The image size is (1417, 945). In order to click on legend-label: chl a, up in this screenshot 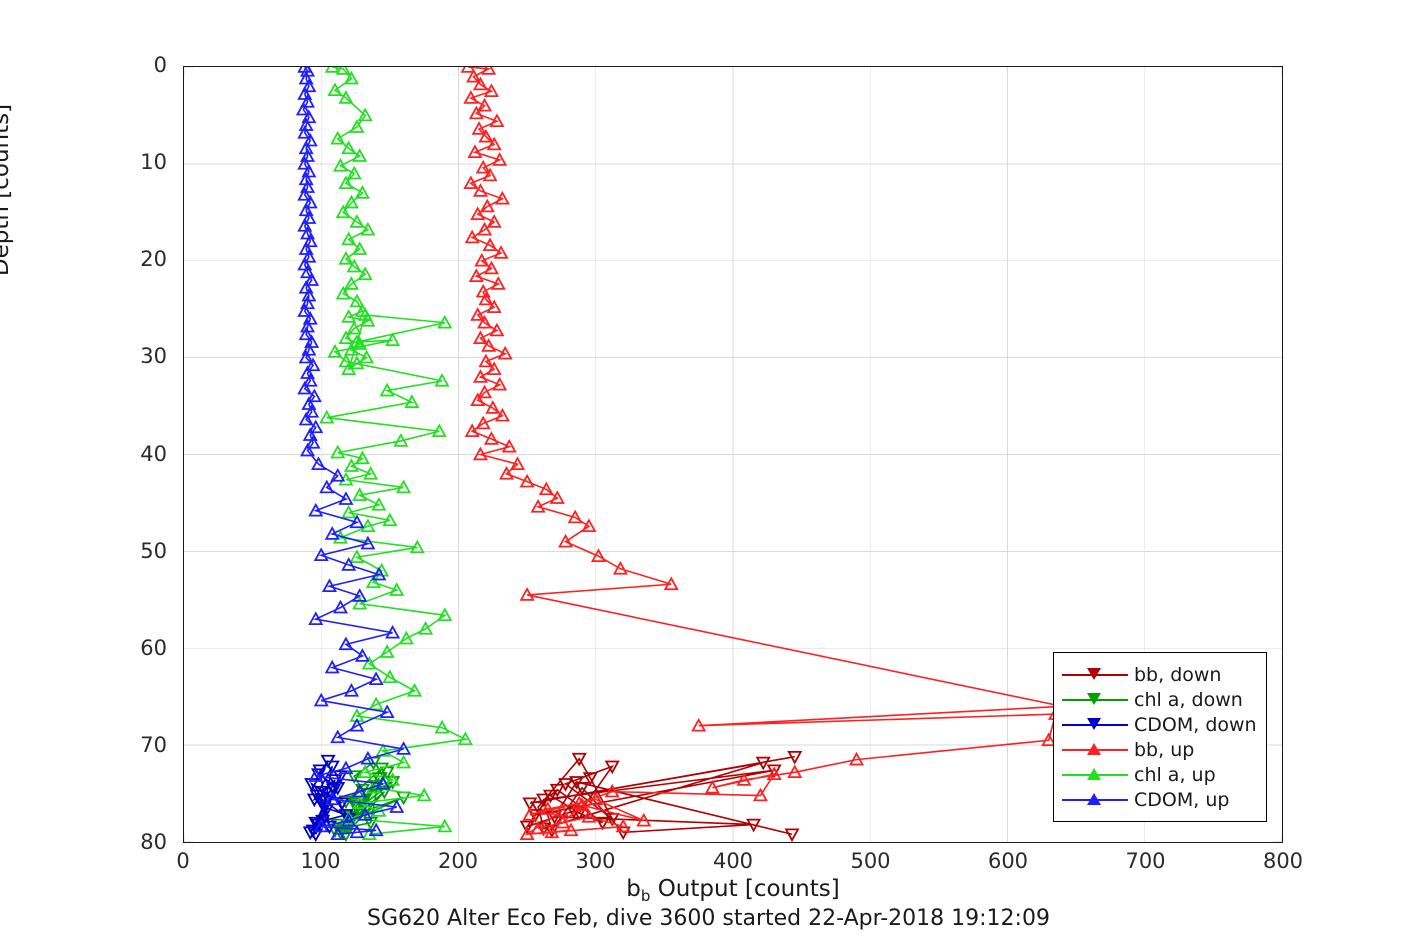, I will do `click(1175, 774)`.